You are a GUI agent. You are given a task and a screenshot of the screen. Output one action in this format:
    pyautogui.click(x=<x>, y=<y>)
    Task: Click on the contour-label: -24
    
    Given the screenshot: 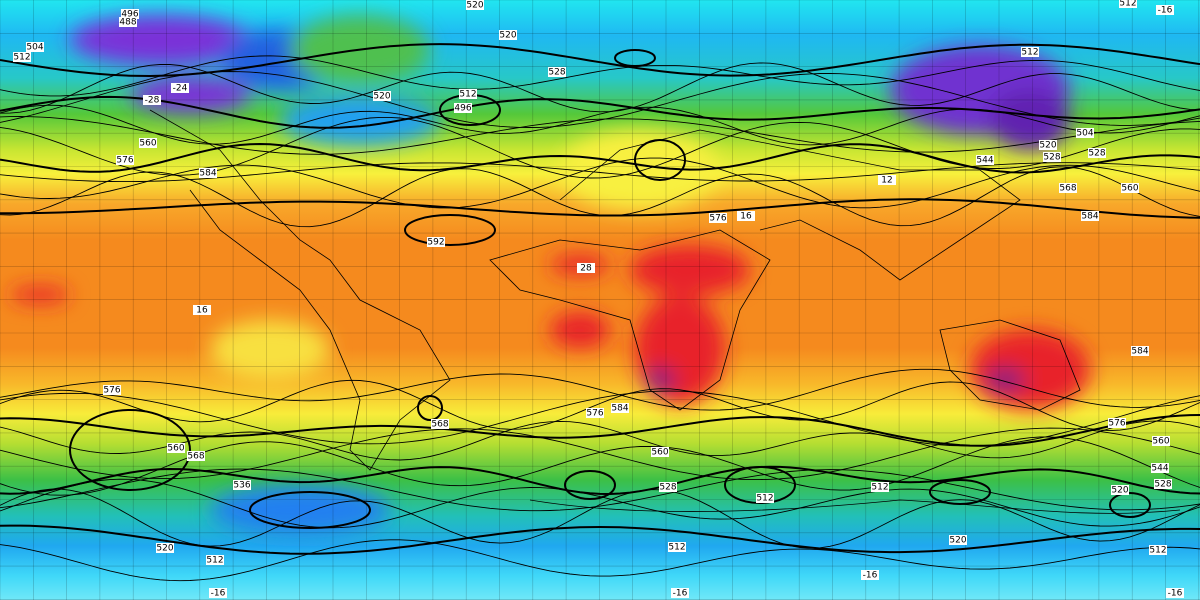 What is the action you would take?
    pyautogui.click(x=180, y=89)
    